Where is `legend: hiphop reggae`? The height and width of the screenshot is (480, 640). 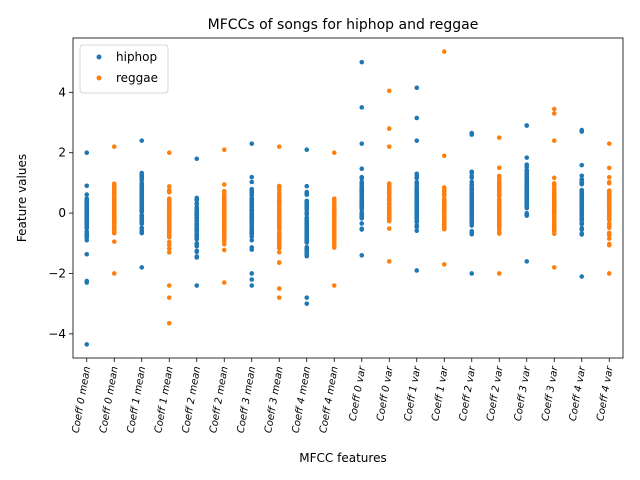
legend: hiphop reggae is located at coordinates (124, 69).